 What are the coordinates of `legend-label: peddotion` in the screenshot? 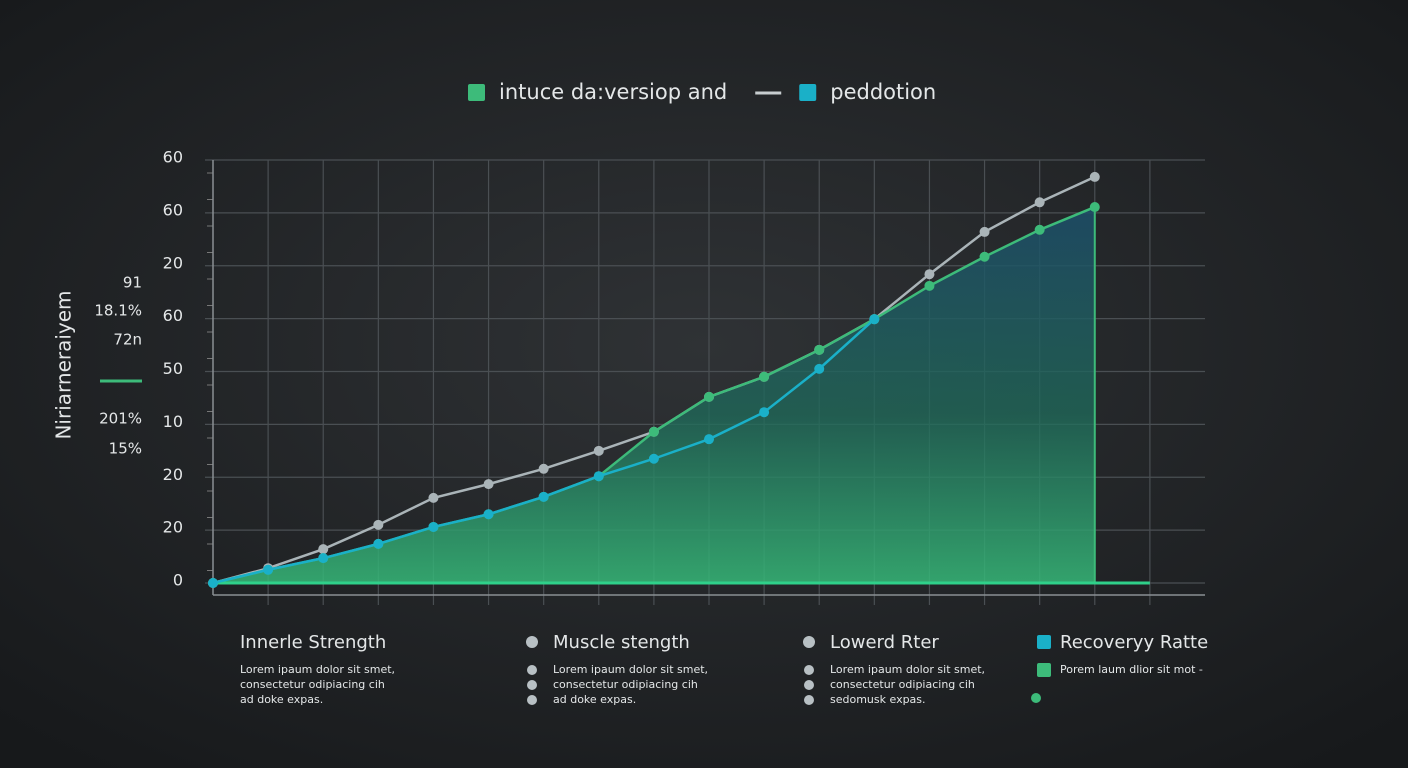 It's located at (883, 92).